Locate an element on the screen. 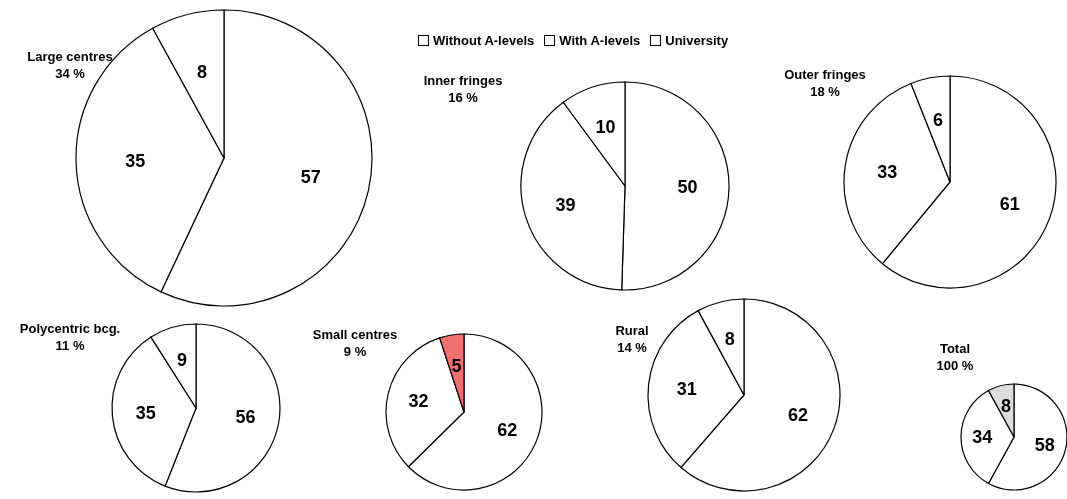  data-label: 9 is located at coordinates (181, 359).